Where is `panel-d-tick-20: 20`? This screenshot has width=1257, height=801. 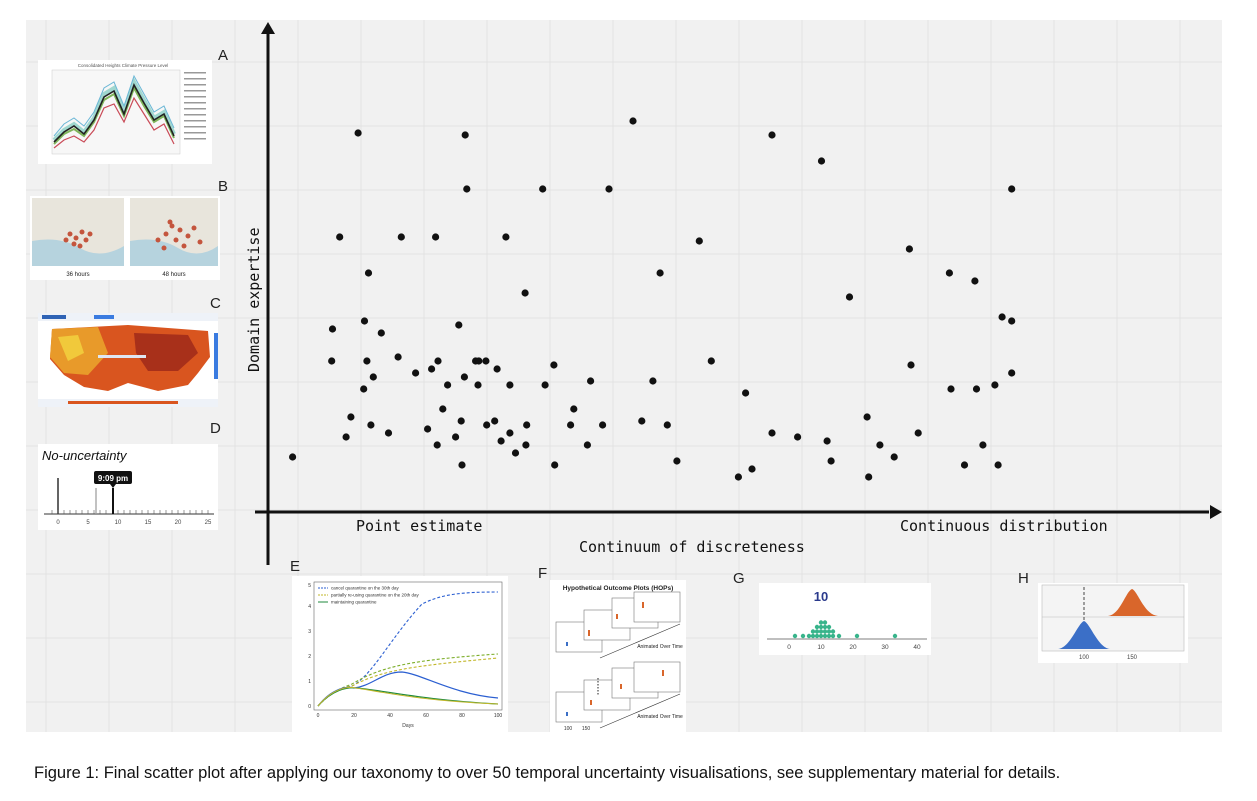 panel-d-tick-20: 20 is located at coordinates (178, 523).